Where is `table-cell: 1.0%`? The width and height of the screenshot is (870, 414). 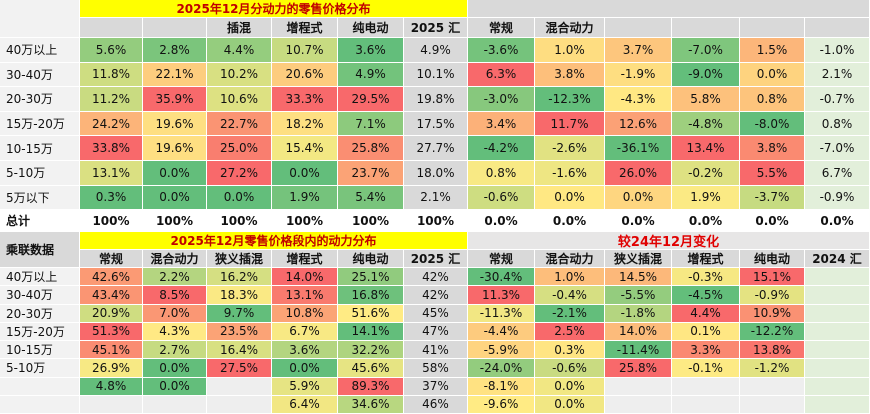
table-cell: 1.0% is located at coordinates (570, 277).